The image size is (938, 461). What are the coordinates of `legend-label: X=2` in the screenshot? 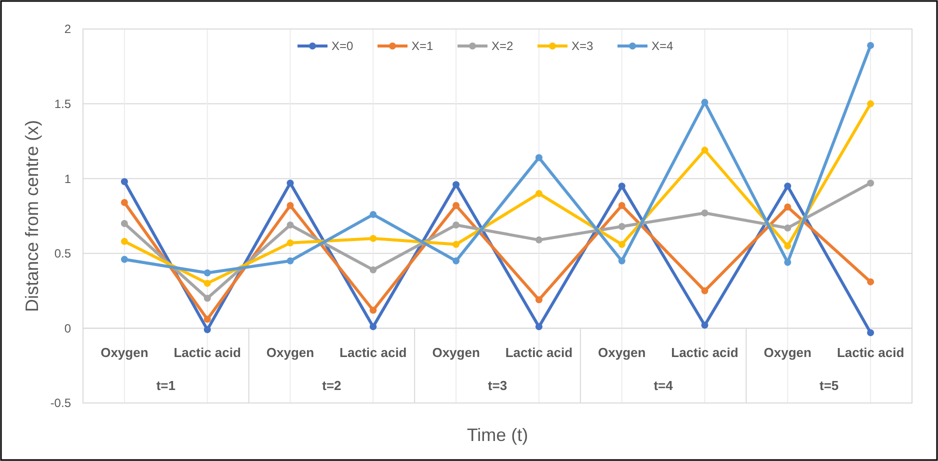 It's located at (503, 46).